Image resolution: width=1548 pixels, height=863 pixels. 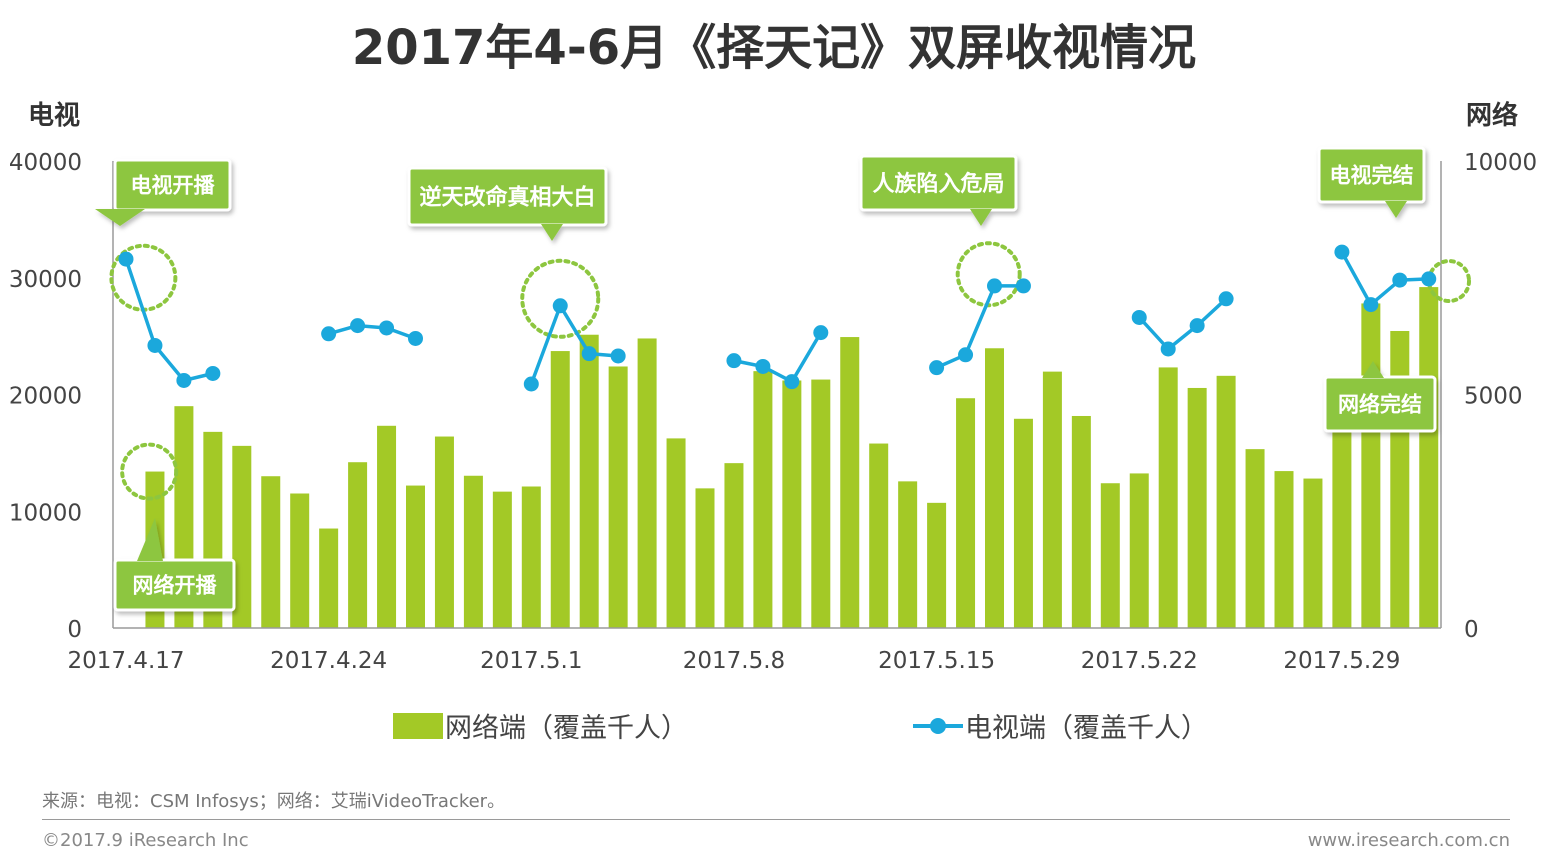 I want to click on callout-web-end: 网络完结, so click(x=1380, y=397).